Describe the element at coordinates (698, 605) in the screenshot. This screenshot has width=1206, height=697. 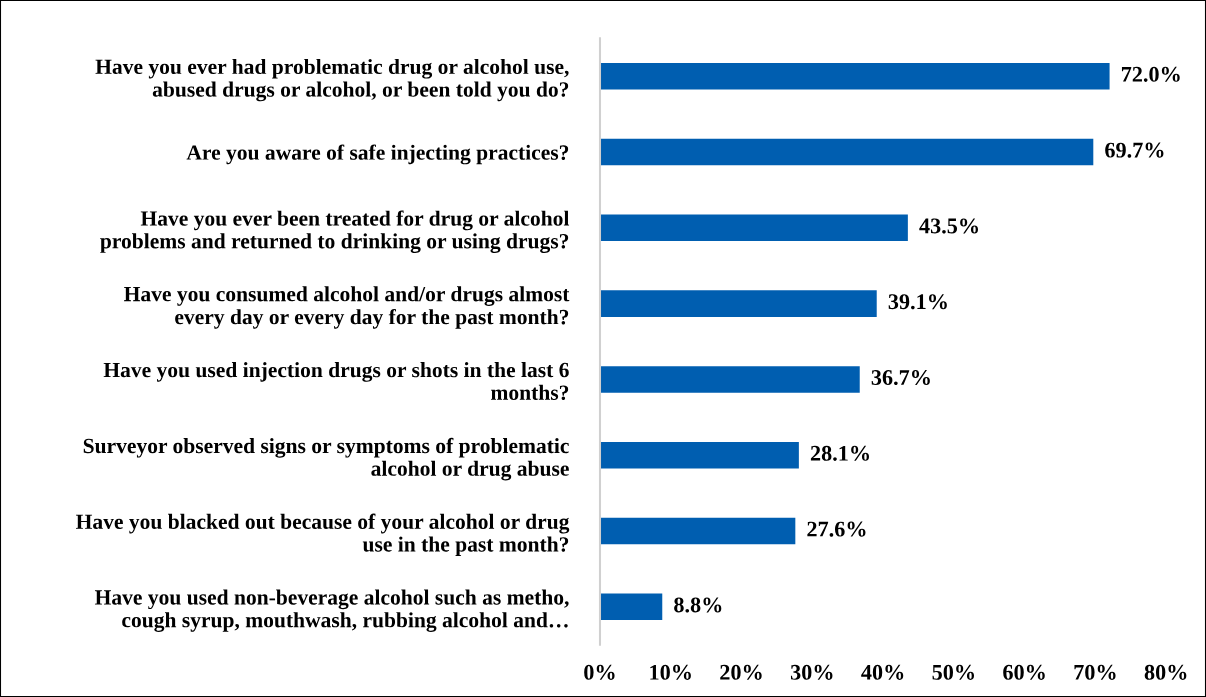
I see `data-label: 8.8%` at that location.